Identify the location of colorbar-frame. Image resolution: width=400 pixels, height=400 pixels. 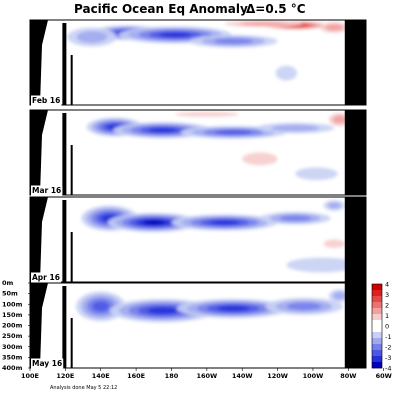
(377, 326).